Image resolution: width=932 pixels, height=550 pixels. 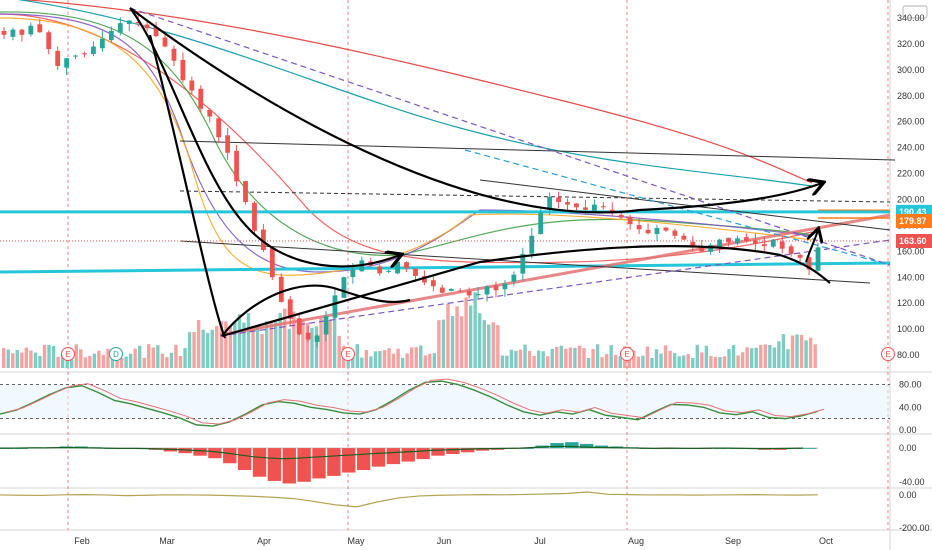 I want to click on price-tag-label: 190.43, so click(x=913, y=212).